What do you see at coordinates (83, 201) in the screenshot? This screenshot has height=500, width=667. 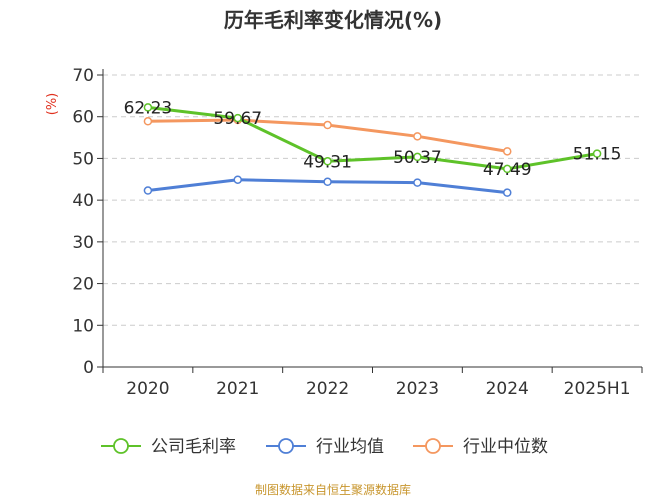 I see `y-tick-label: 40` at bounding box center [83, 201].